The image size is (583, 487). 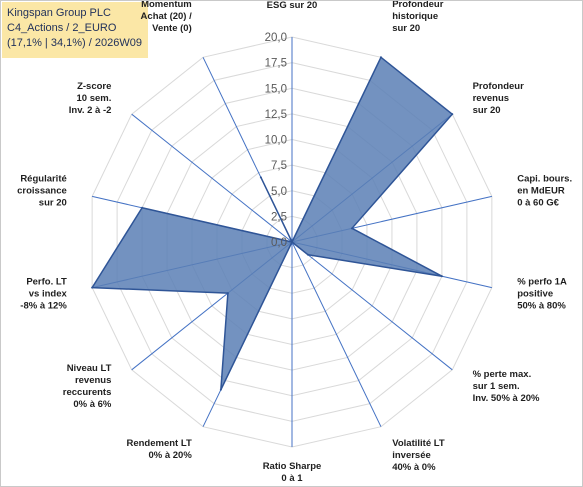 What do you see at coordinates (542, 293) in the screenshot?
I see `axis-label: % perfo 1A positive 50% à 80%` at bounding box center [542, 293].